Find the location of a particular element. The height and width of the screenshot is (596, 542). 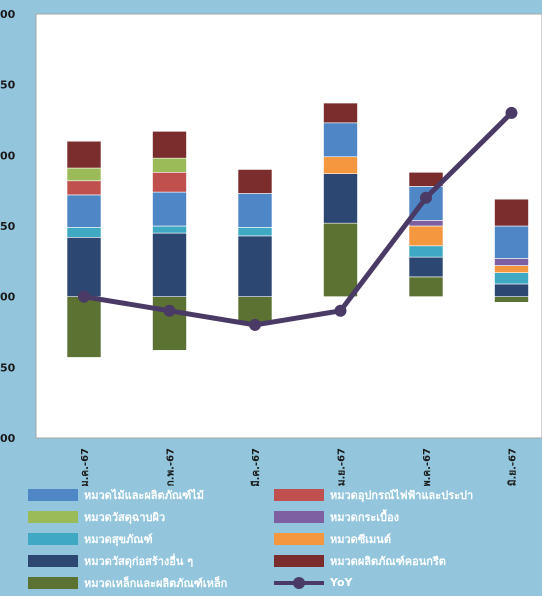

legend-label: หมวดซีเมนต์ is located at coordinates (360, 539).